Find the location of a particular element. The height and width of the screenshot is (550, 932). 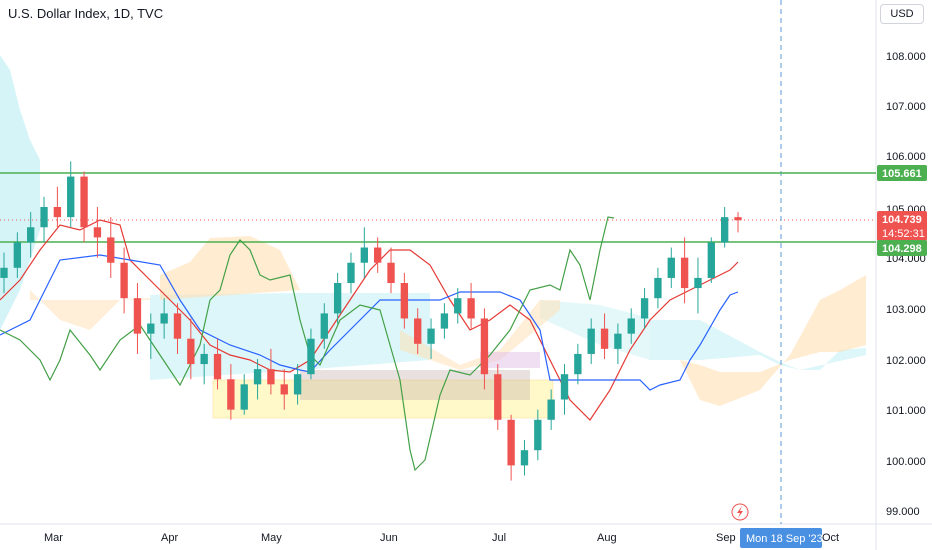

price-tick: 107.000 is located at coordinates (906, 107).